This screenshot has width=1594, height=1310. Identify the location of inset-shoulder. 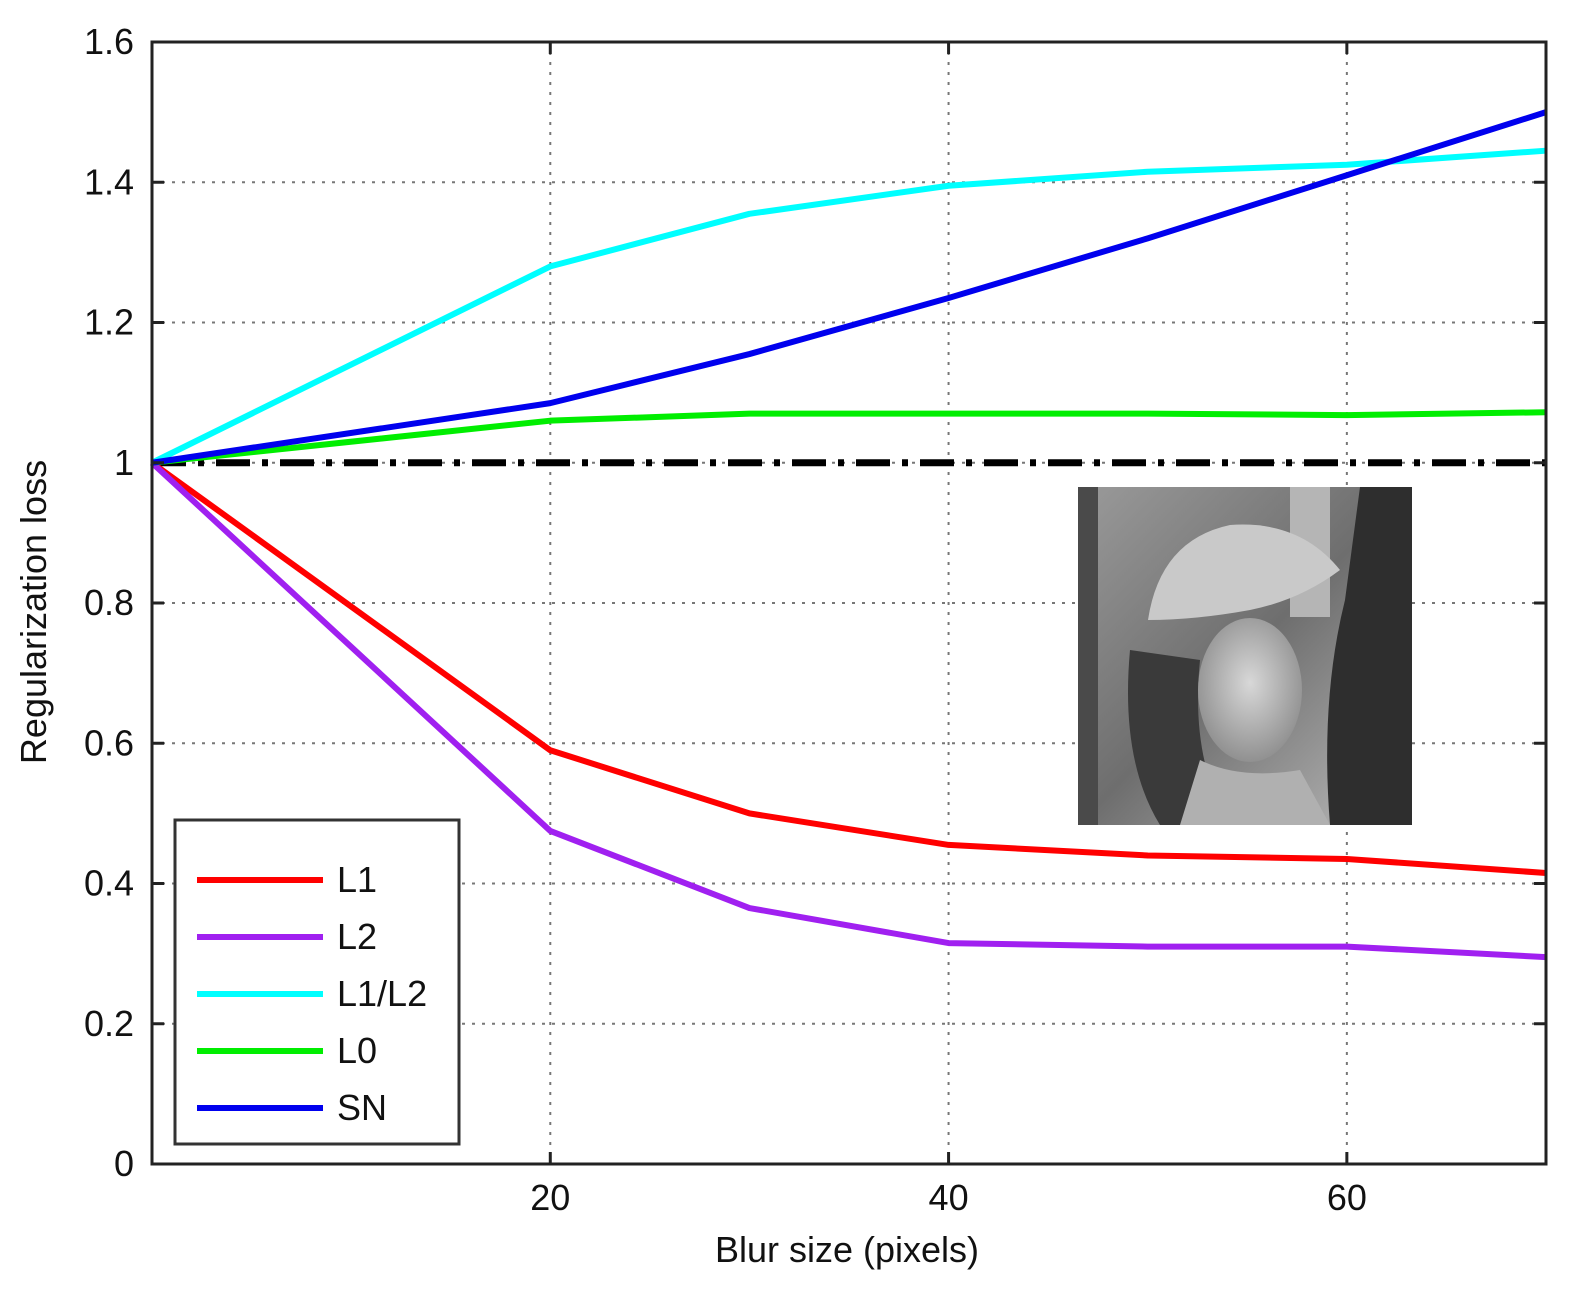
(1255, 792).